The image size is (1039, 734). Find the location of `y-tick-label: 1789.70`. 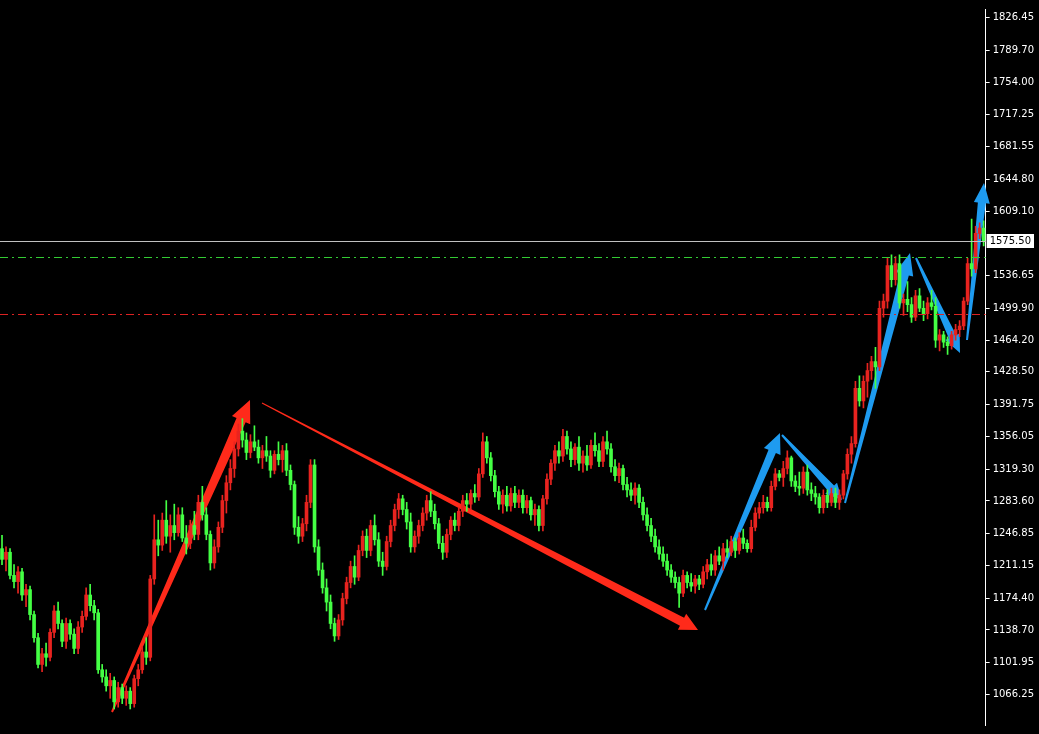

y-tick-label: 1789.70 is located at coordinates (1013, 49).